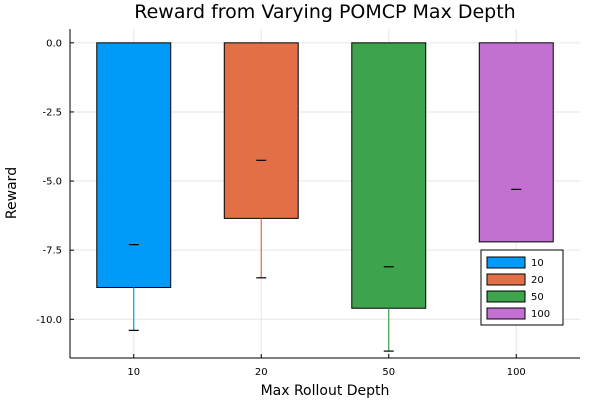  What do you see at coordinates (388, 372) in the screenshot?
I see `x-tick-label: 50` at bounding box center [388, 372].